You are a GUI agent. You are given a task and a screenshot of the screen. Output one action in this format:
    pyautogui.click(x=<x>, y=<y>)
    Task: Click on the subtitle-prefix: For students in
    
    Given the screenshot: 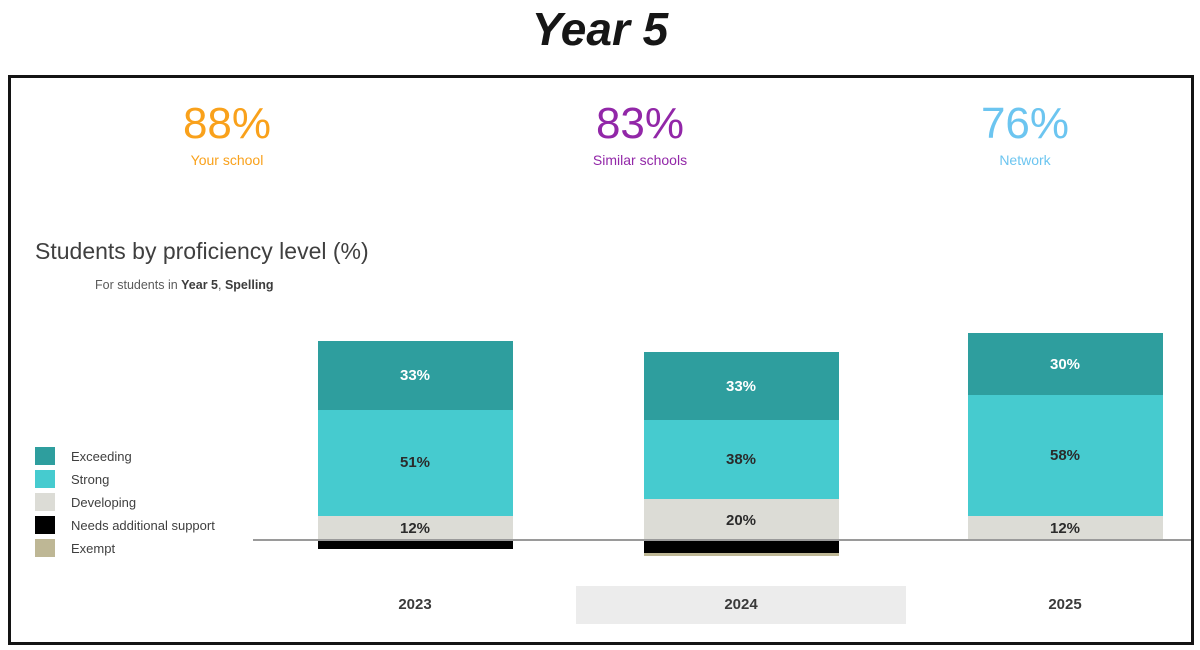 What is the action you would take?
    pyautogui.click(x=138, y=285)
    